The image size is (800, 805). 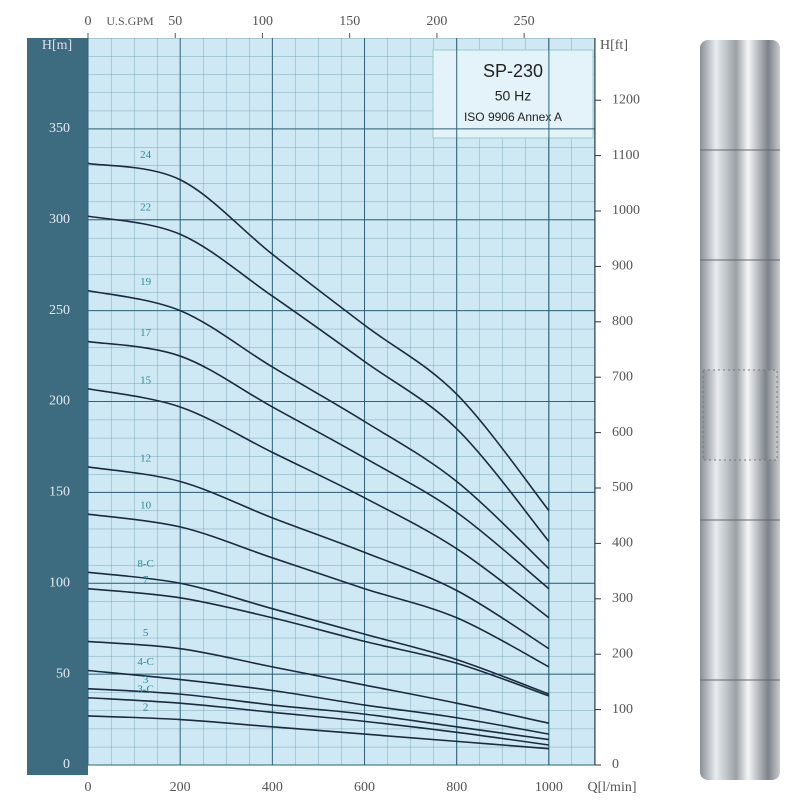 I want to click on info-box: SP-230 50 Hz ISO 9906 Annex A, so click(x=513, y=94).